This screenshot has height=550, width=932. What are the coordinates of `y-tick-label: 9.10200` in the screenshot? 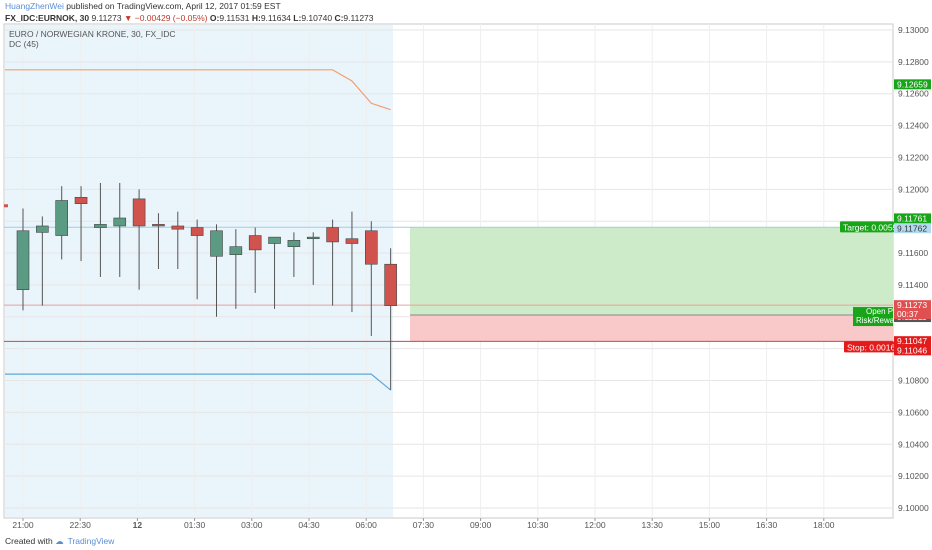 It's located at (913, 476).